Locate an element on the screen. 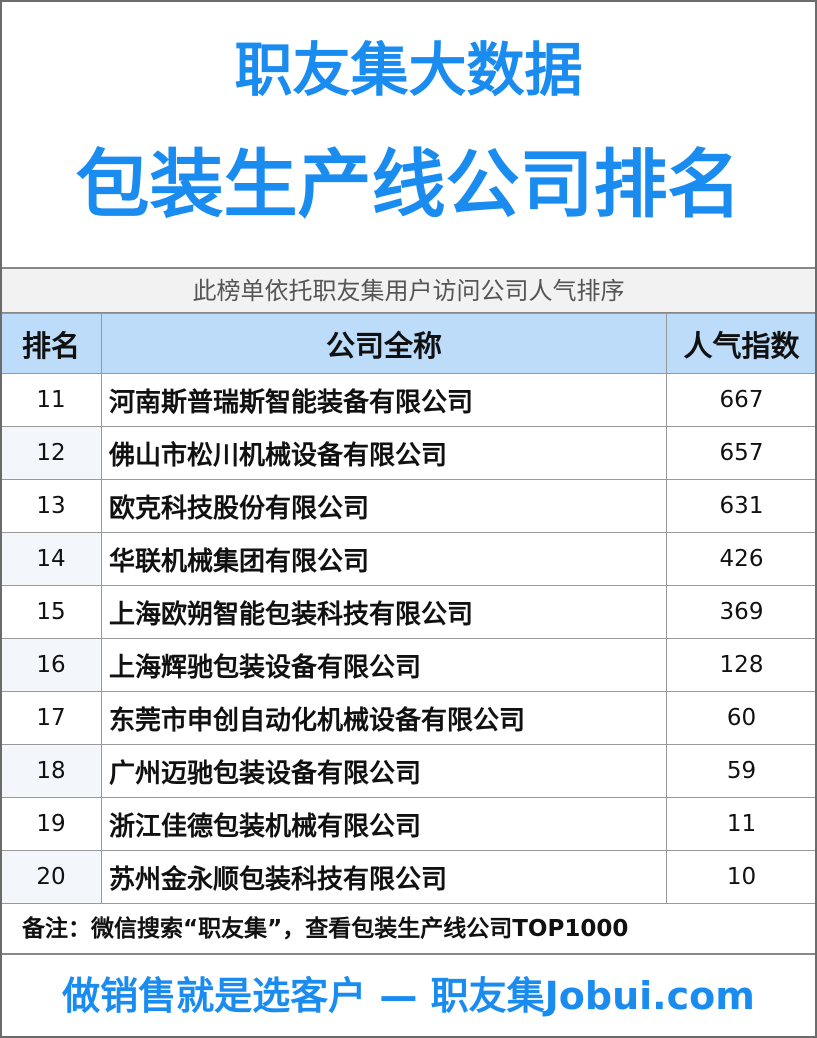  rank-cell: 20 is located at coordinates (51, 877).